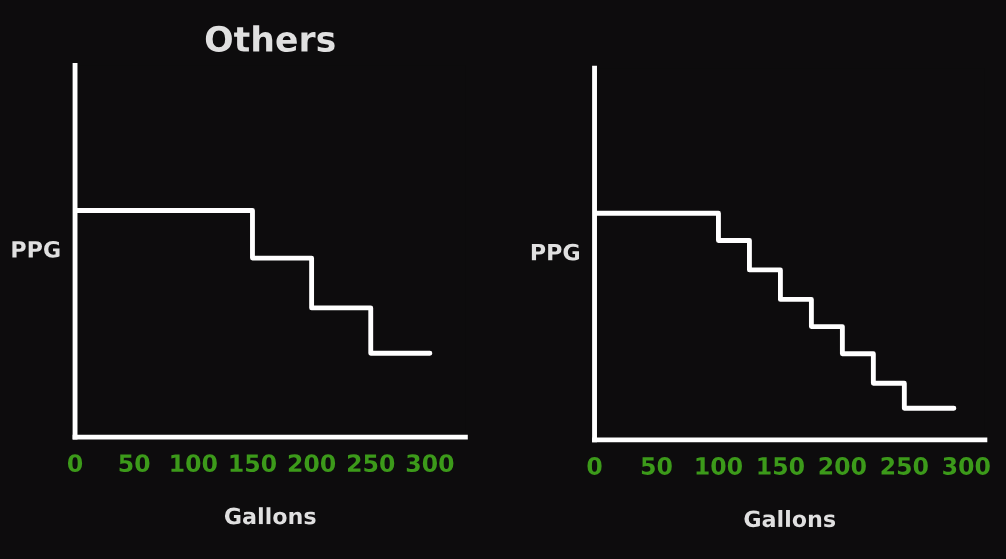  I want to click on chart-title: Others, so click(270, 39).